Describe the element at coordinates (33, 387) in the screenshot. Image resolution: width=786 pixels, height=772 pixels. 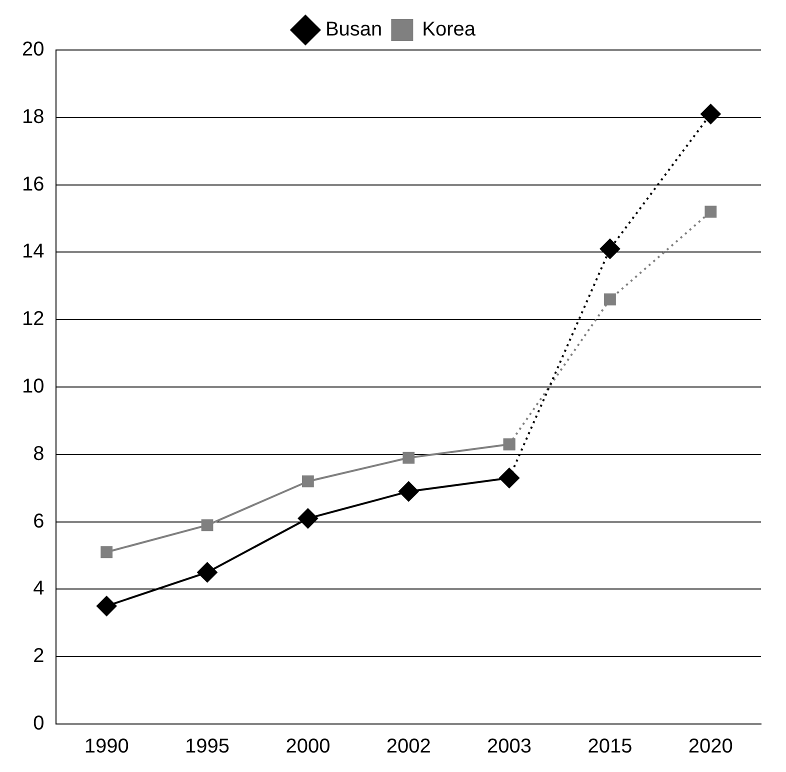
I see `y-tick-label: 10` at that location.